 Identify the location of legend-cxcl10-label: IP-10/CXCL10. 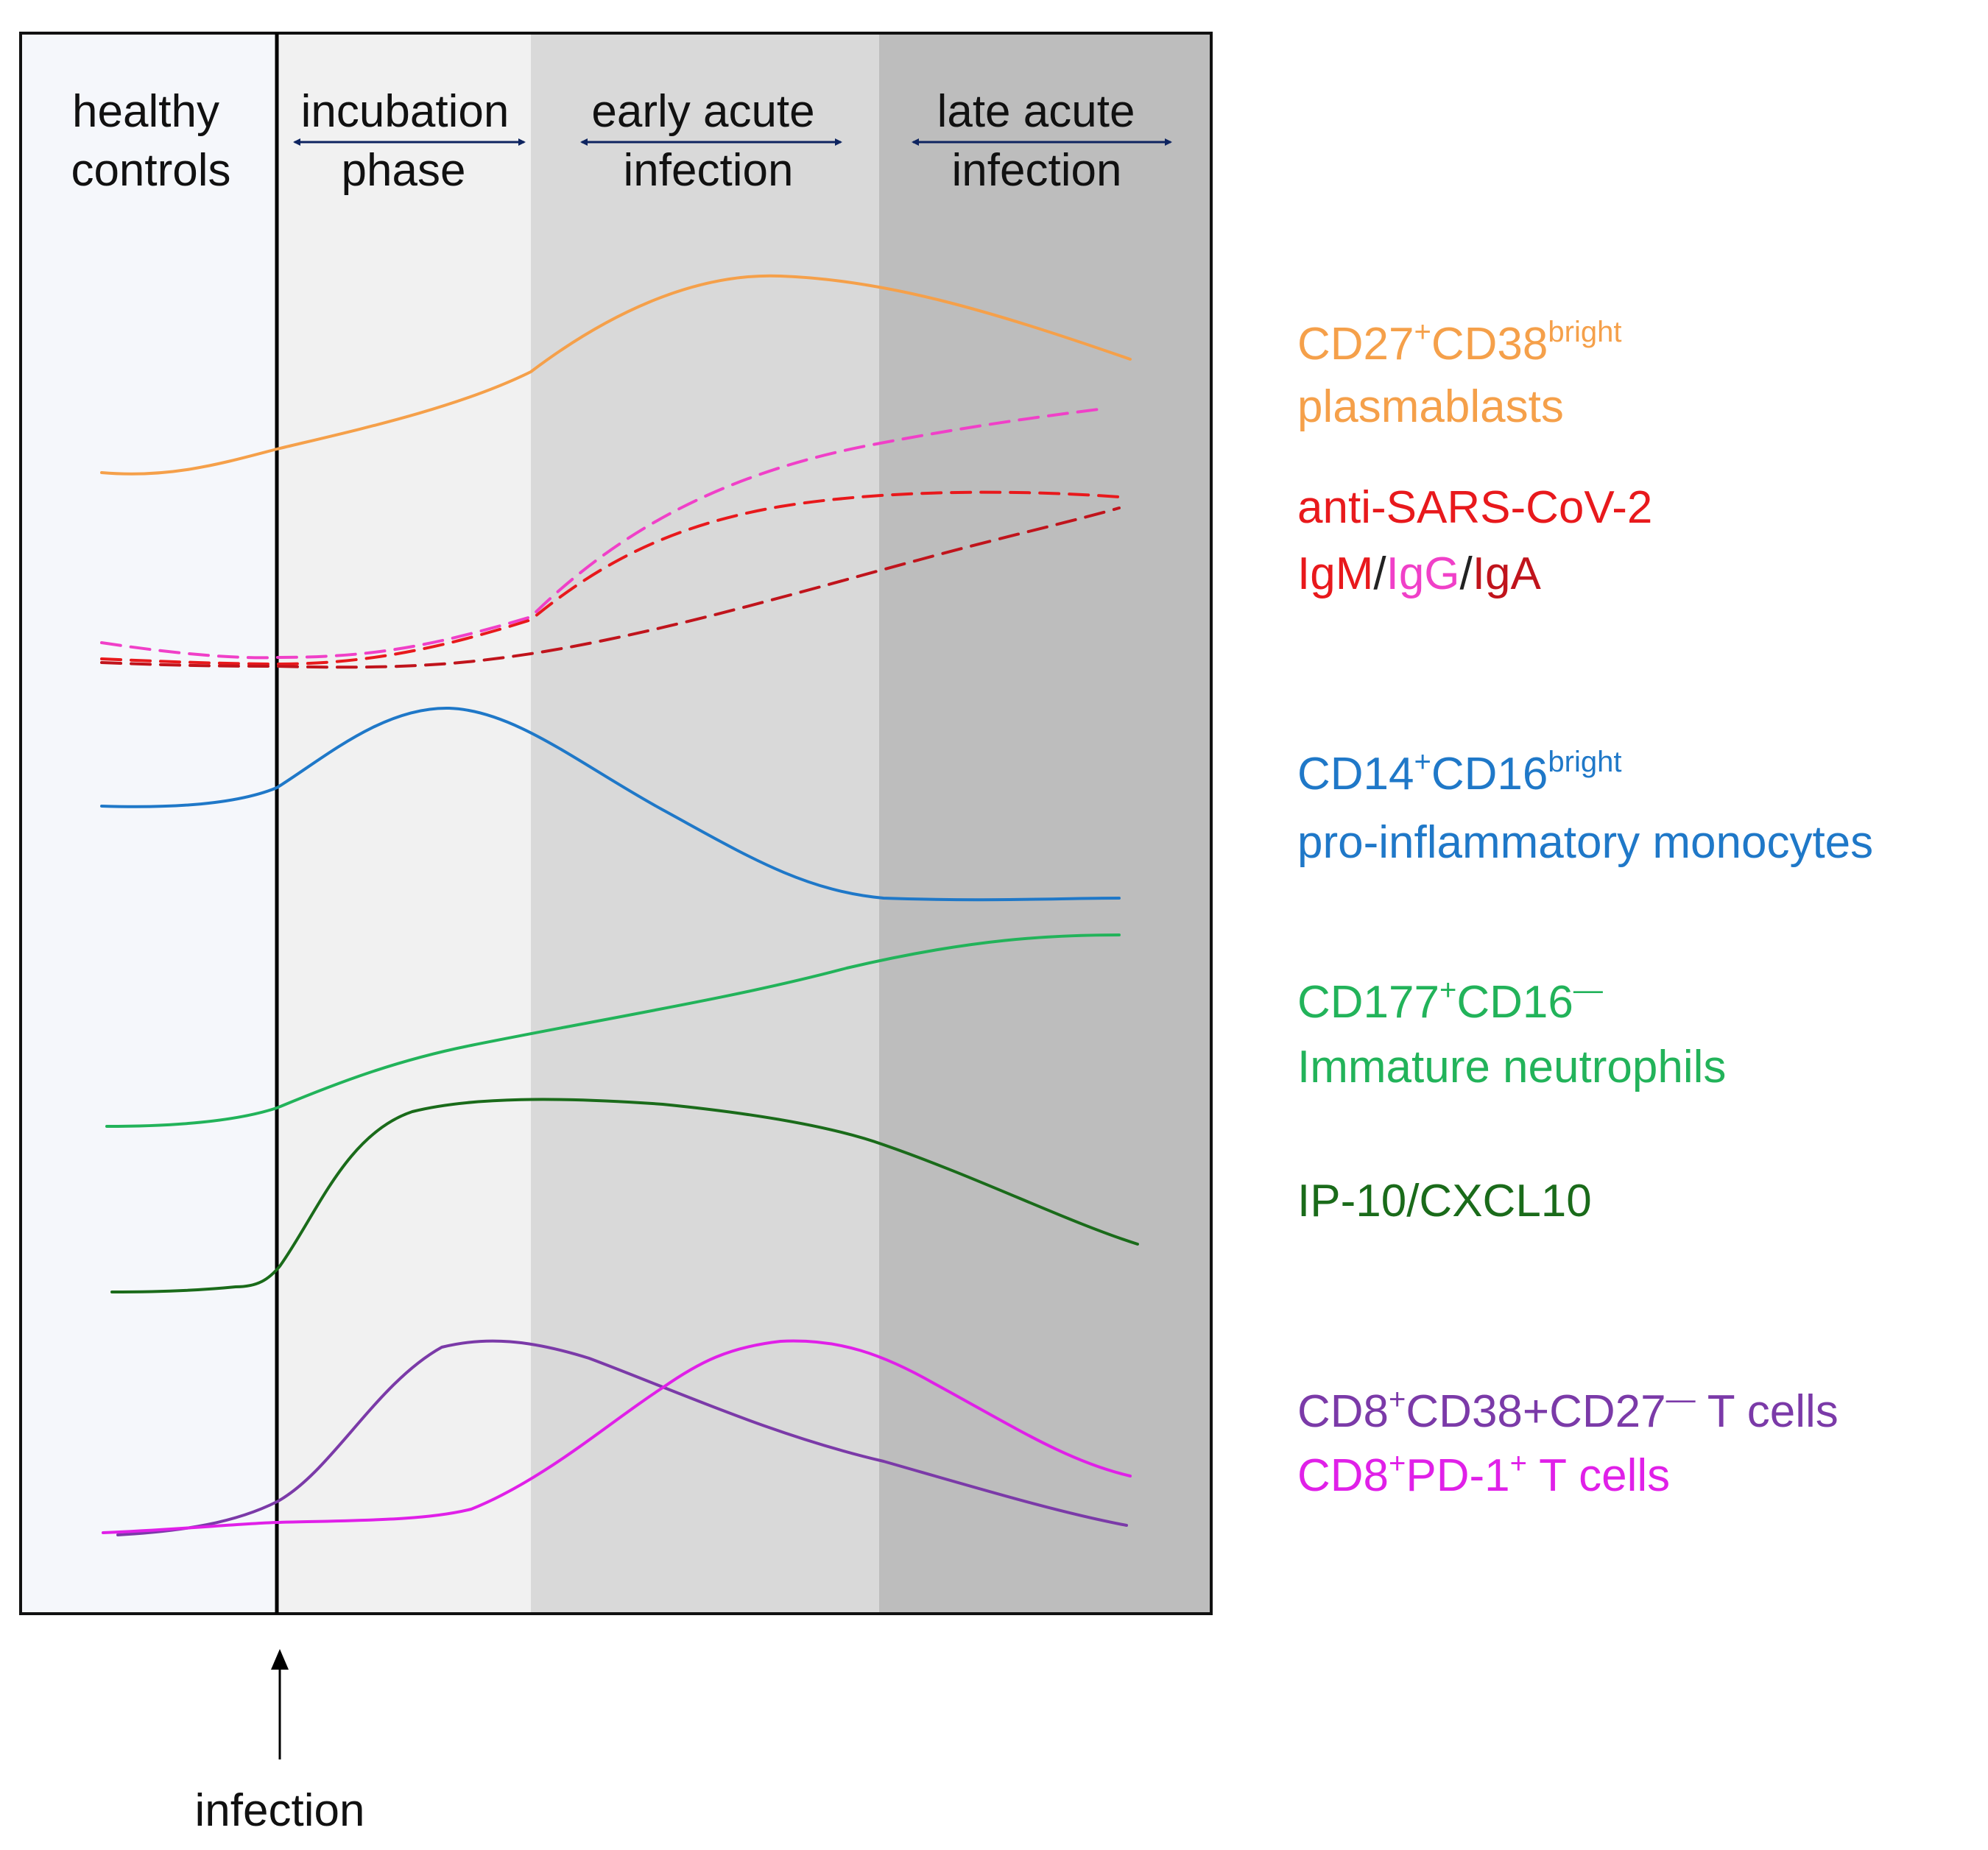
(1444, 1201).